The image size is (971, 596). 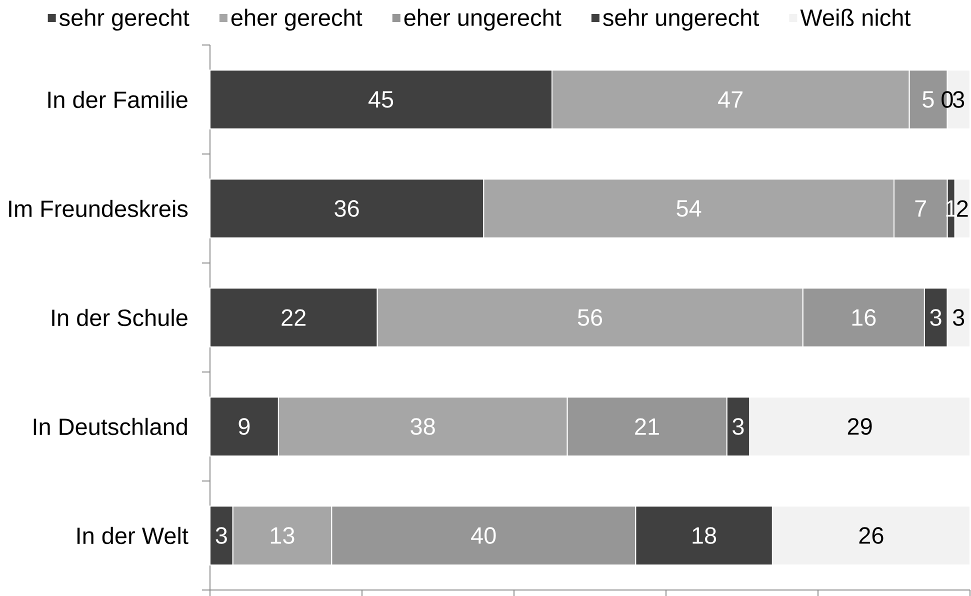 I want to click on data-label: 40, so click(x=483, y=535).